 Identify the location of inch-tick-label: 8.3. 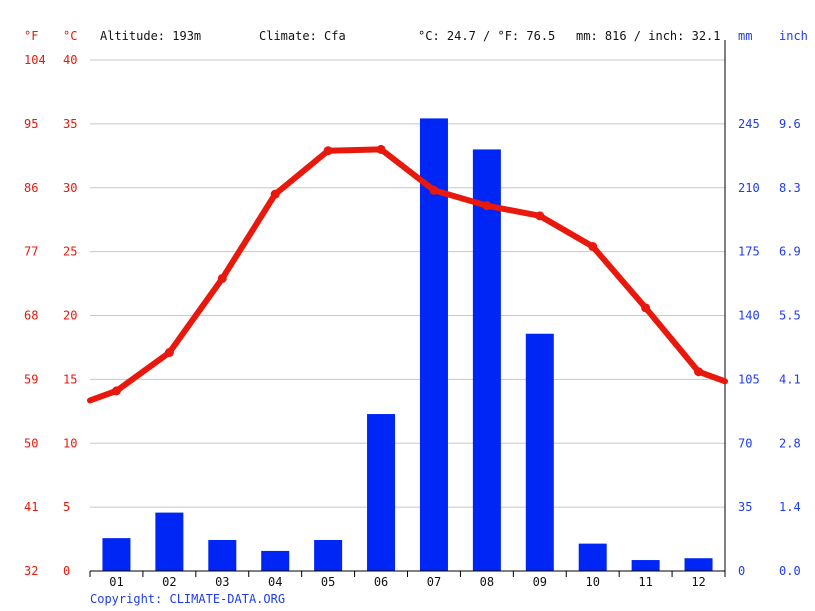
(790, 188).